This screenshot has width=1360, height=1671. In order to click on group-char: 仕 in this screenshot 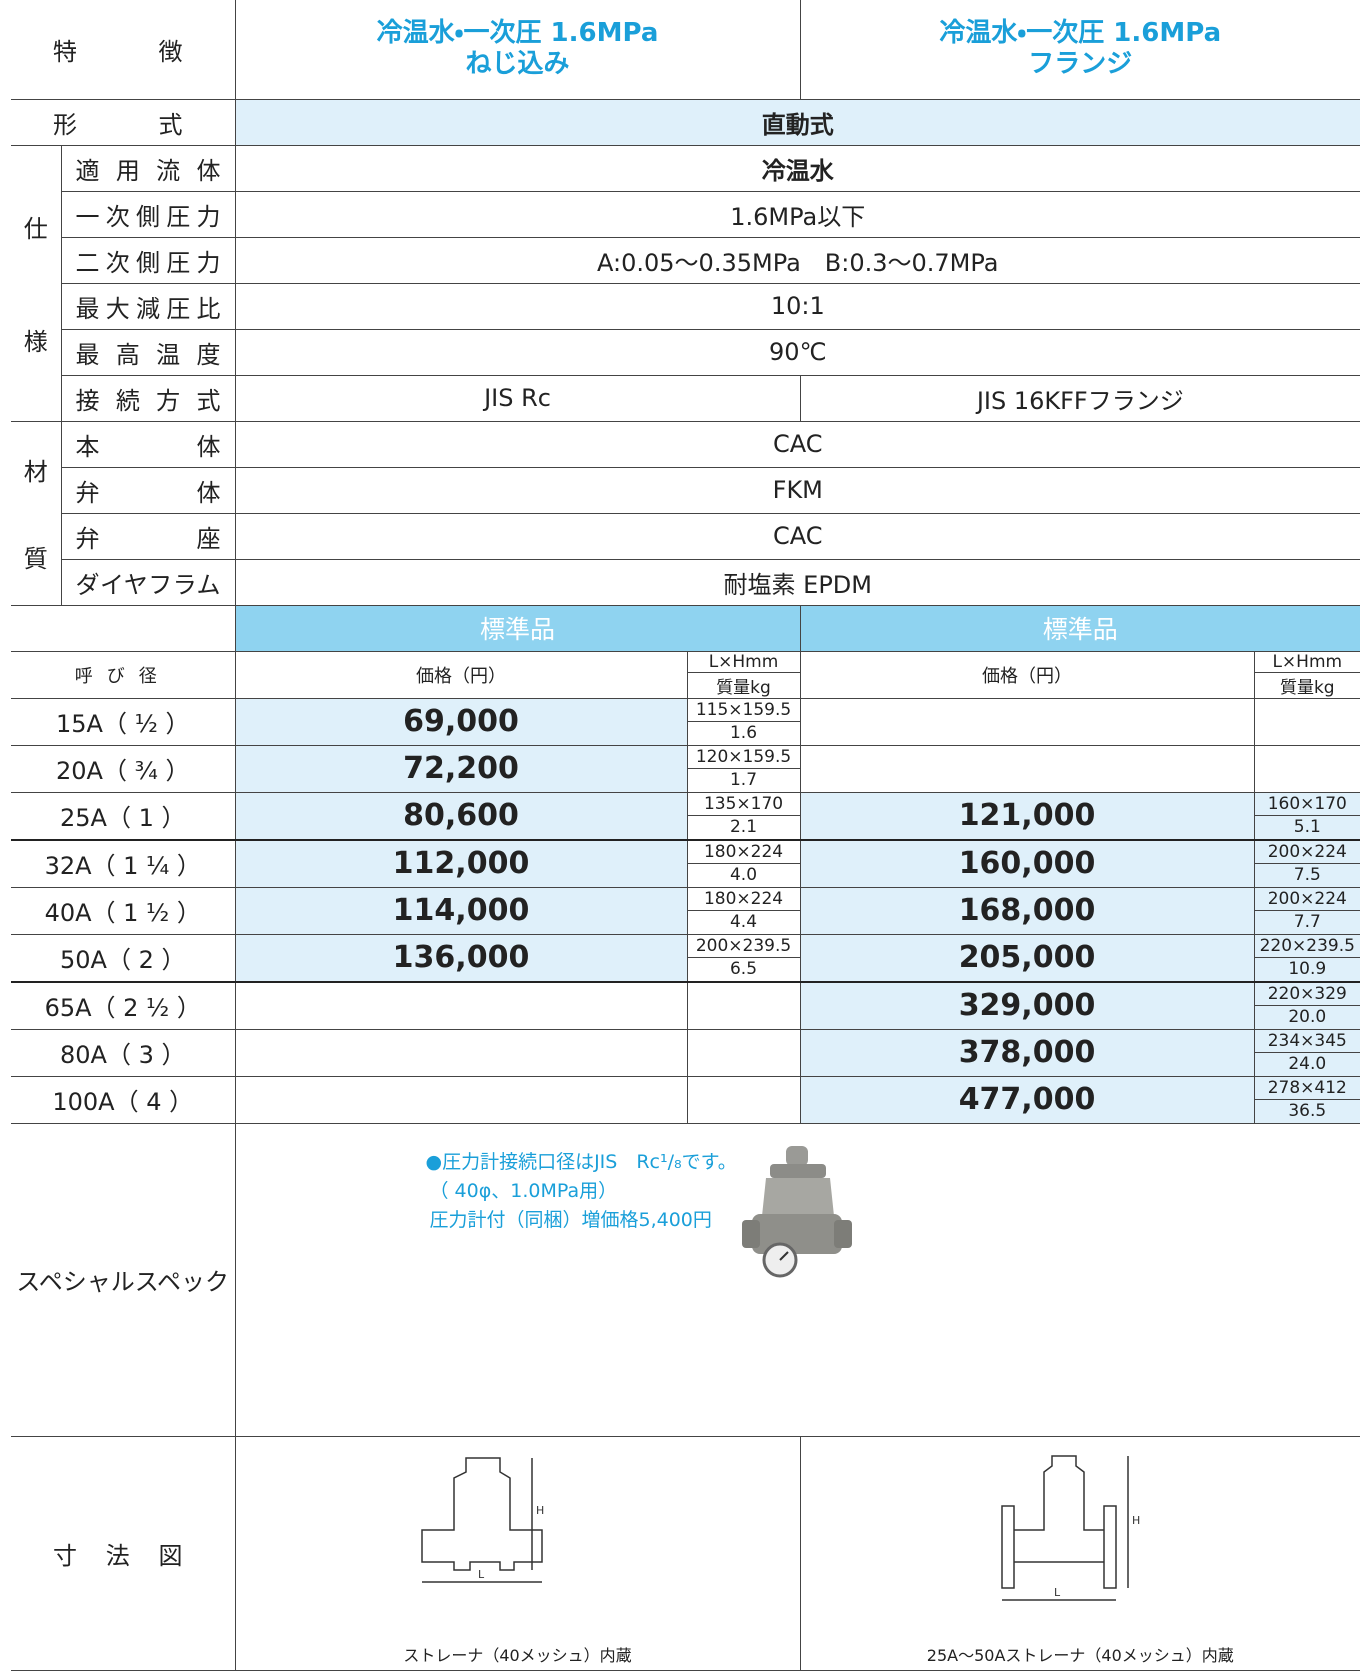, I will do `click(35, 229)`.